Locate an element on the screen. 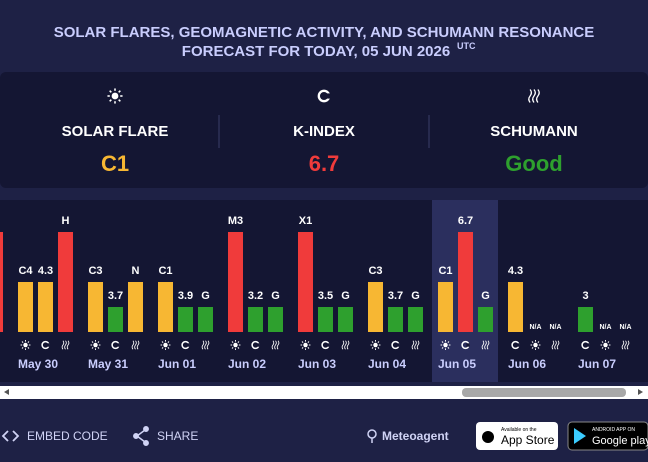 This screenshot has width=648, height=462. google-small: ANDROID APP ON is located at coordinates (613, 430).